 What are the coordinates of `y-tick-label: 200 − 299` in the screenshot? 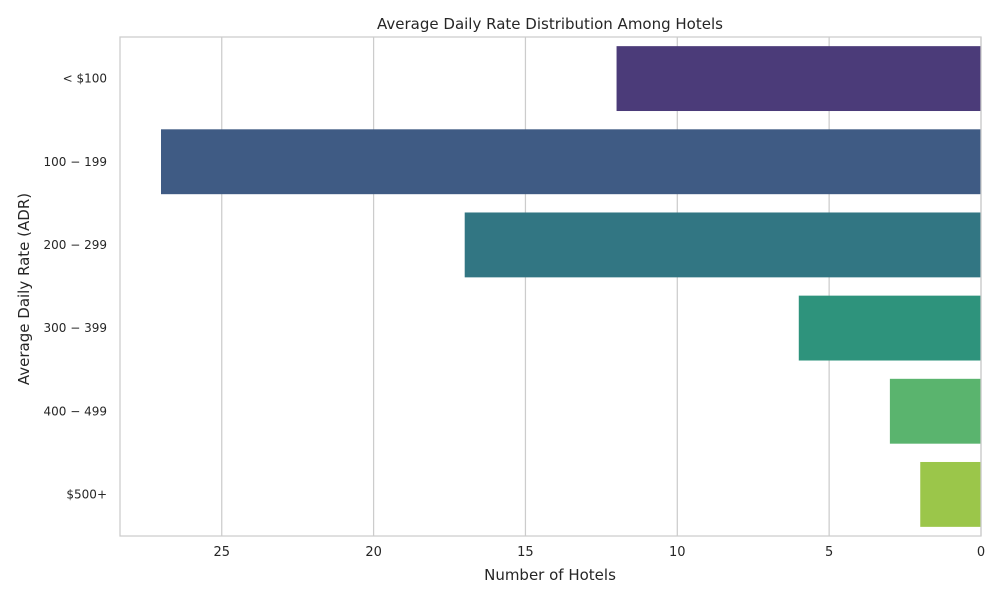 It's located at (76, 245).